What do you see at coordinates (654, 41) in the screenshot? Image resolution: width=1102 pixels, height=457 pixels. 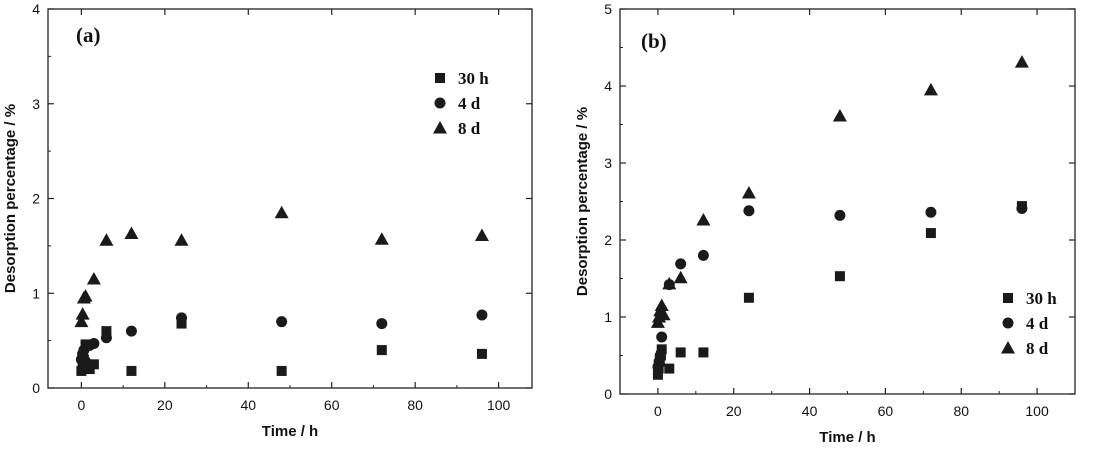 I see `panel-label: (b)` at bounding box center [654, 41].